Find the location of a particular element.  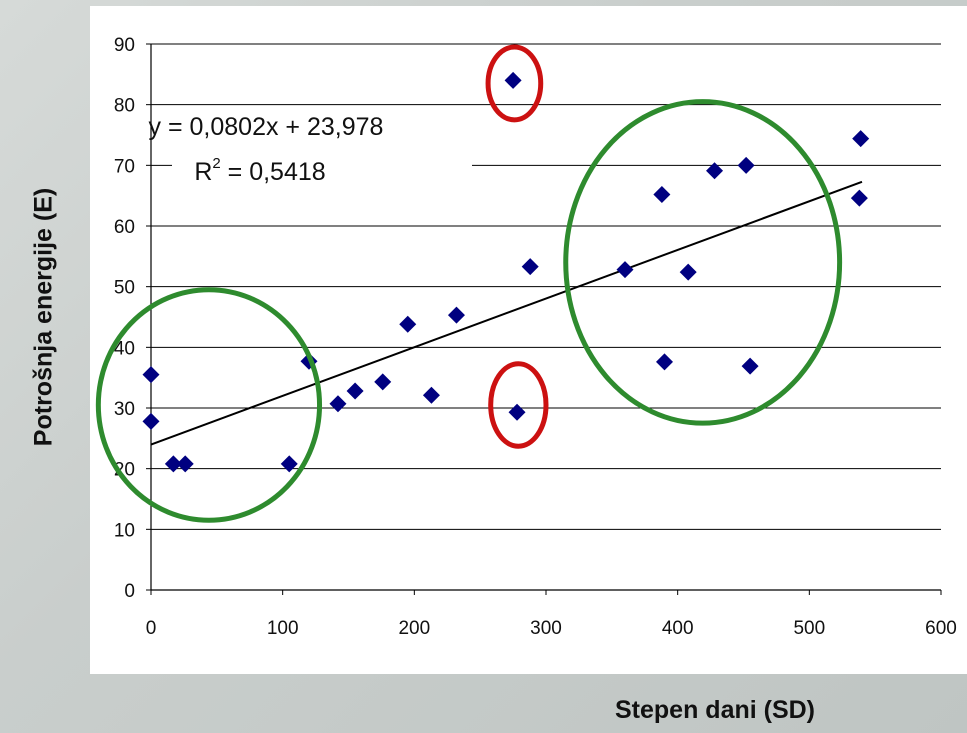

y-tick-label: 30 is located at coordinates (124, 409).